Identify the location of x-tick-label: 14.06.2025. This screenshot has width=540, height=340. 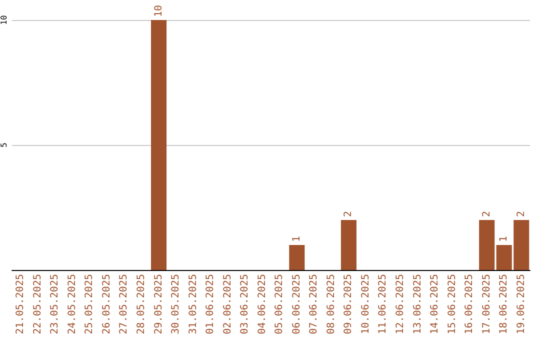
(435, 304).